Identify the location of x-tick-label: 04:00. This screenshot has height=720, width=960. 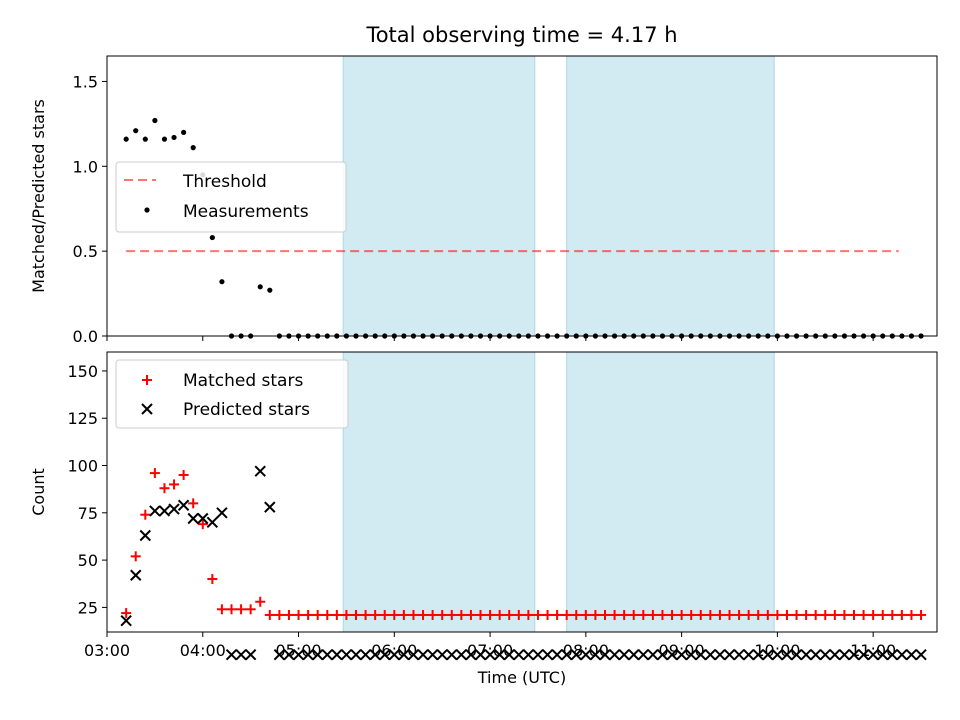
(203, 650).